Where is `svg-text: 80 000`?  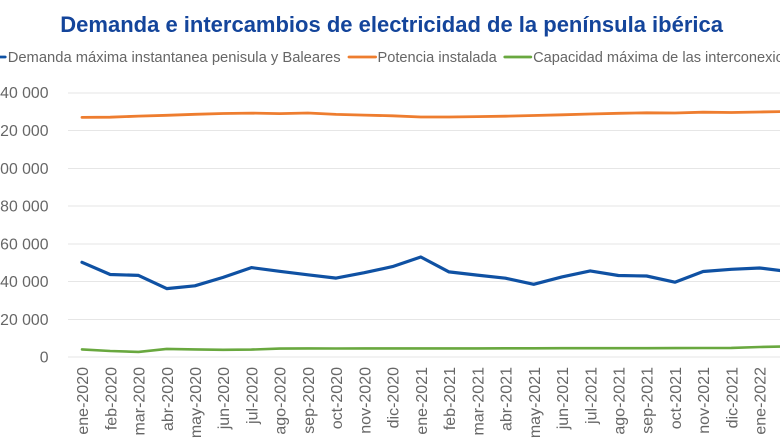
svg-text: 80 000 is located at coordinates (24, 207).